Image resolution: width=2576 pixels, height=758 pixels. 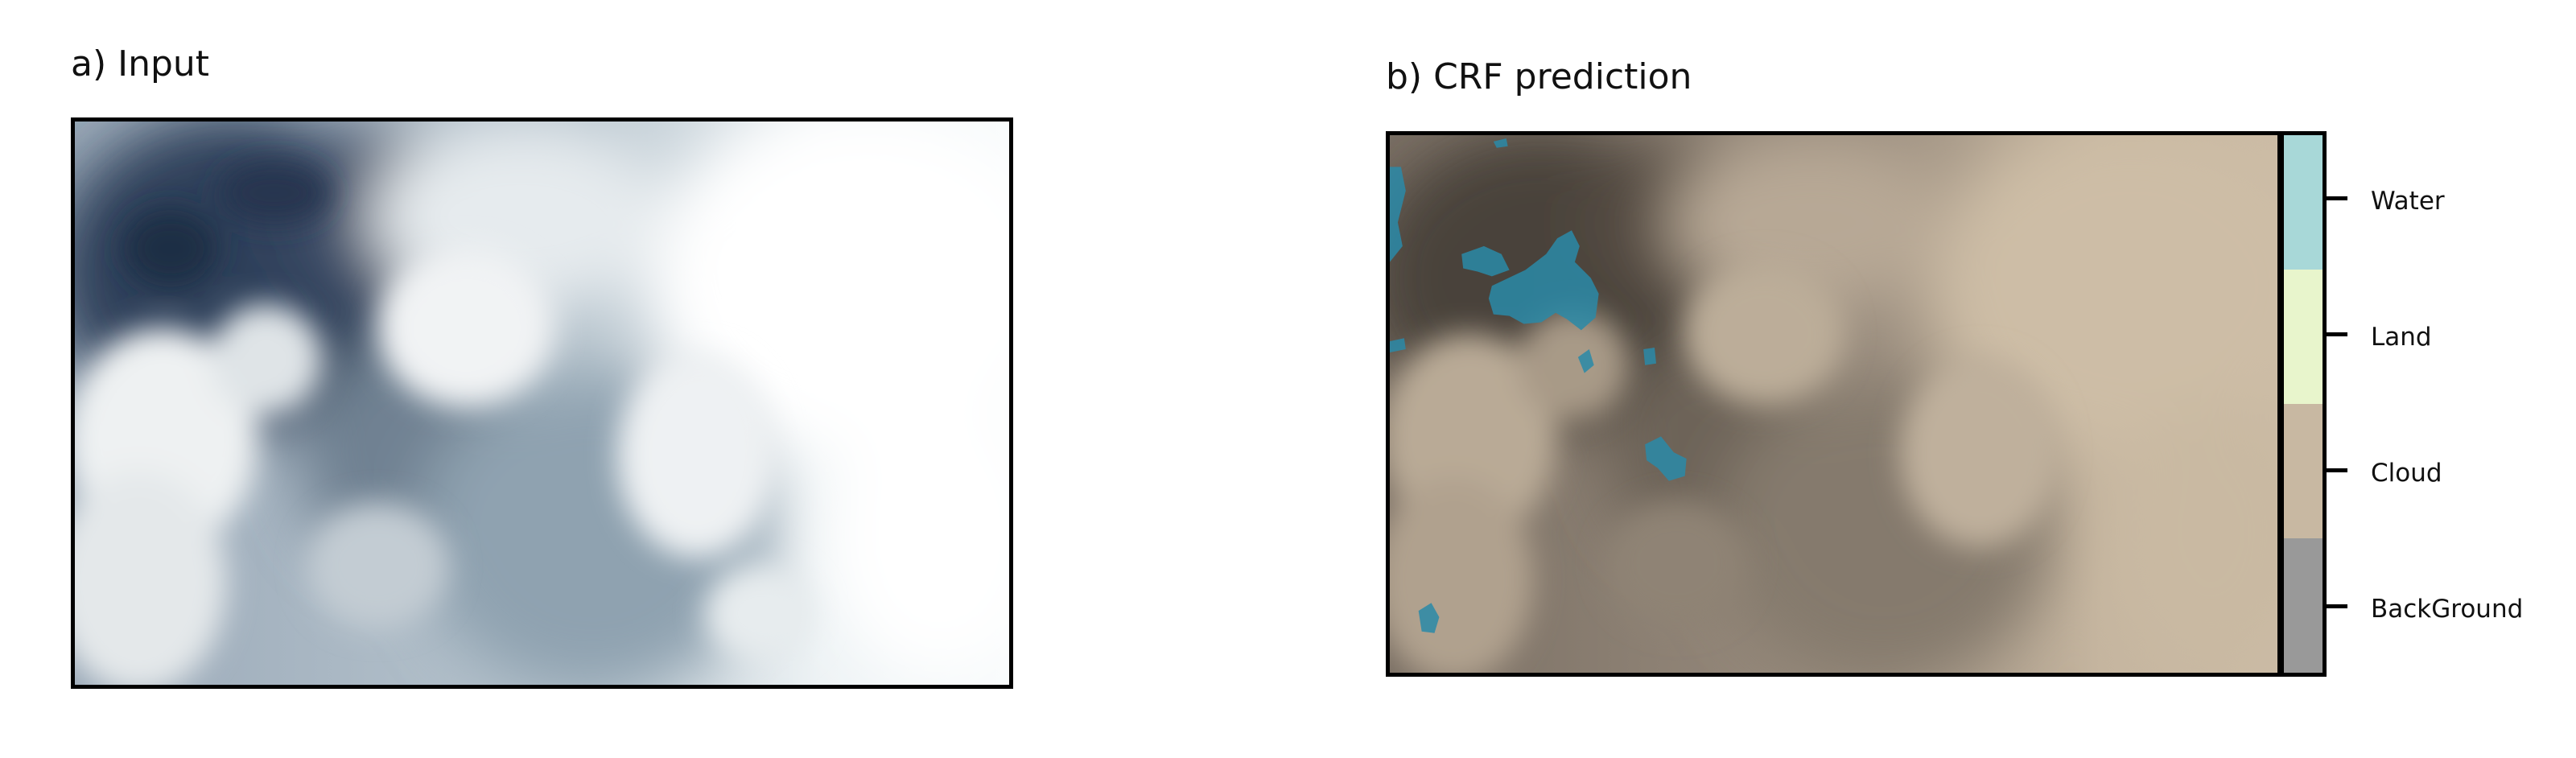 I want to click on panel-a-title: a) Input, so click(x=140, y=63).